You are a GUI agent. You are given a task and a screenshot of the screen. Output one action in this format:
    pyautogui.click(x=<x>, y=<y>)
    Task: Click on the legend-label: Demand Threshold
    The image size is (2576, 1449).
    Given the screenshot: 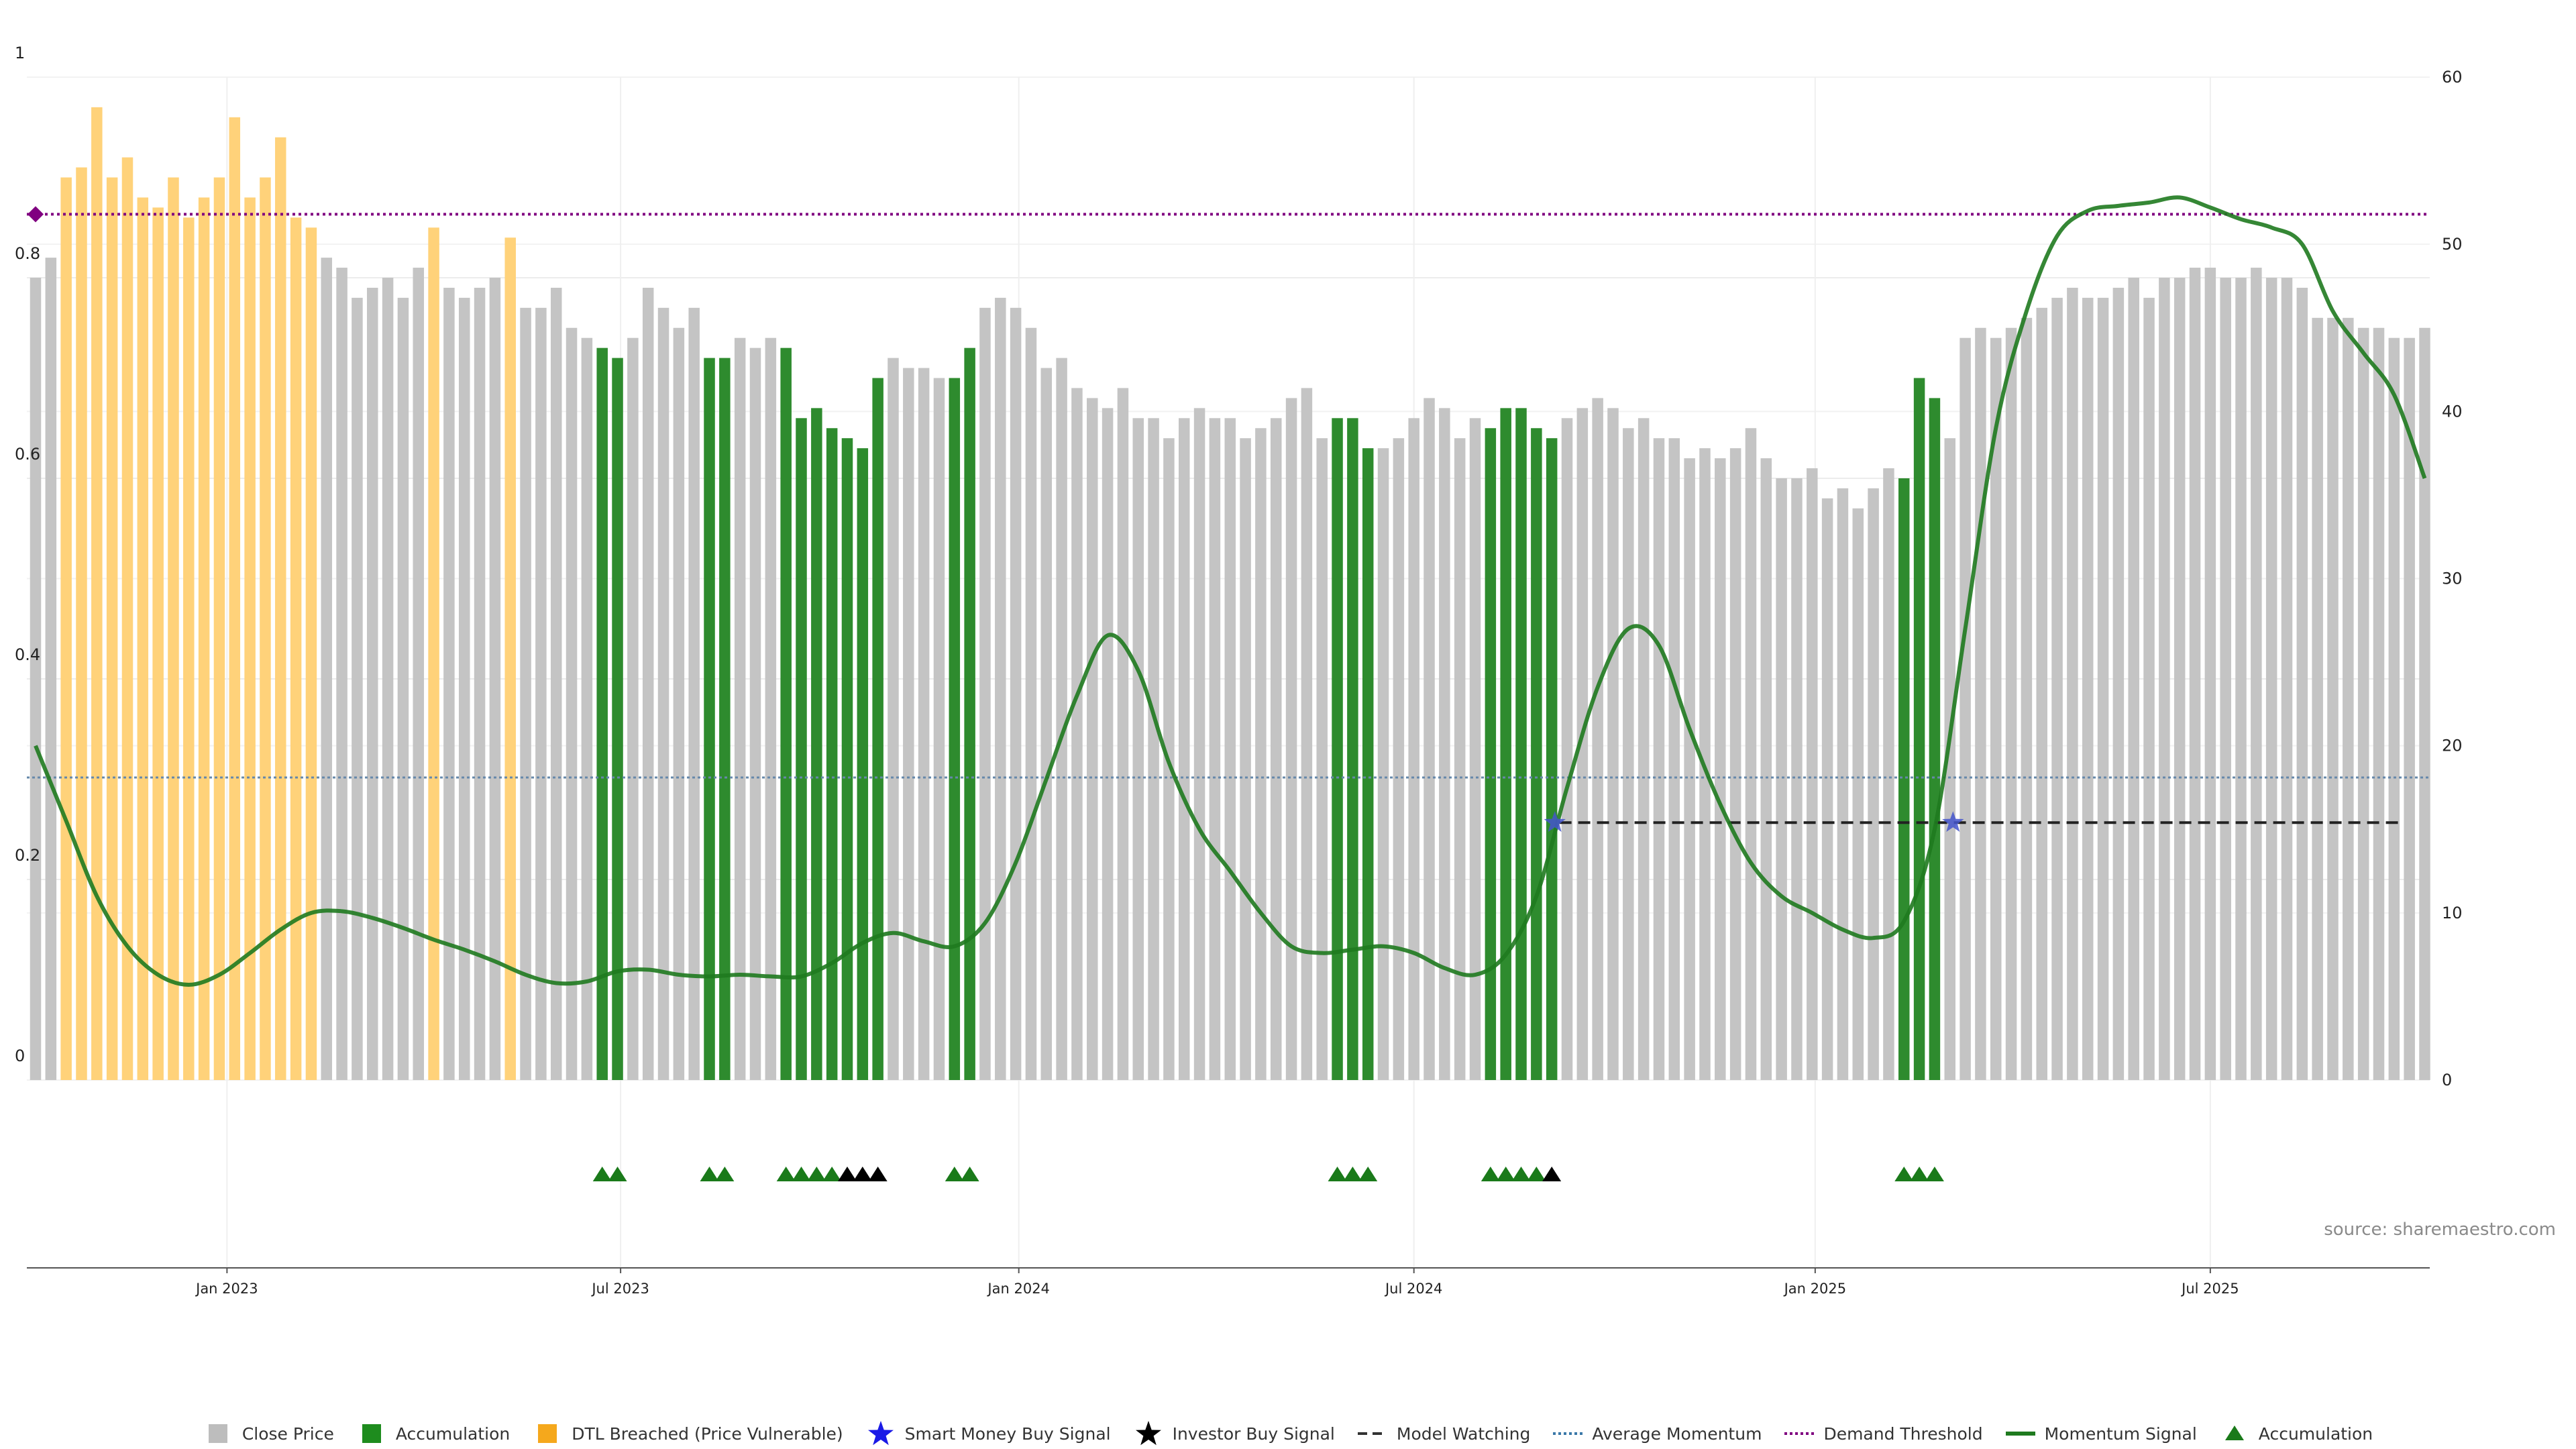 What is the action you would take?
    pyautogui.click(x=1903, y=1434)
    